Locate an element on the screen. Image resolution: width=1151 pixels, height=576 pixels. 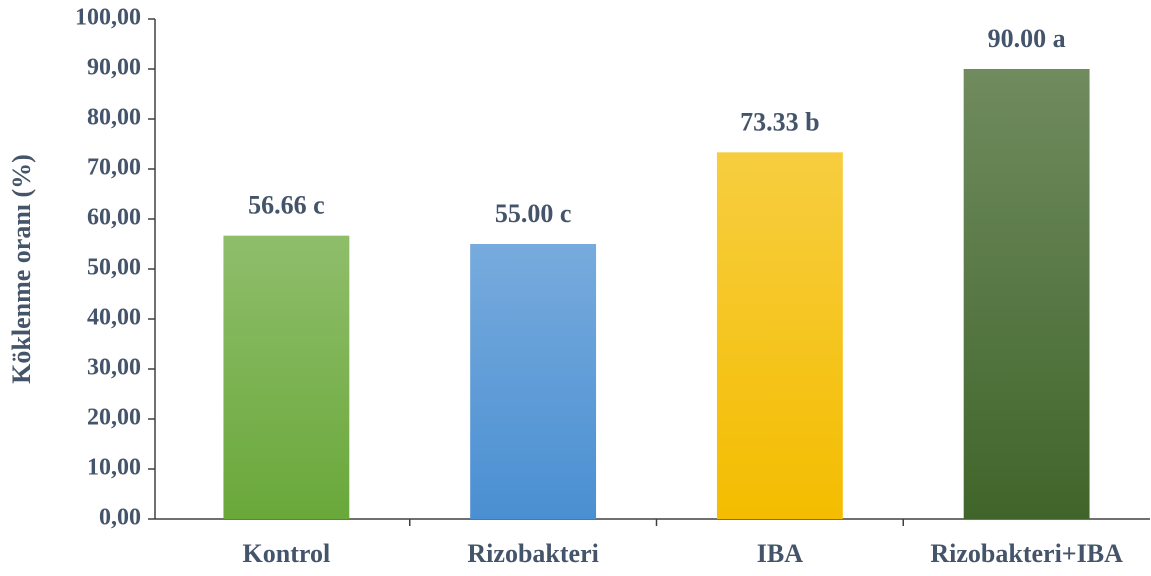
y-tick-label: 30,00 is located at coordinates (114, 368).